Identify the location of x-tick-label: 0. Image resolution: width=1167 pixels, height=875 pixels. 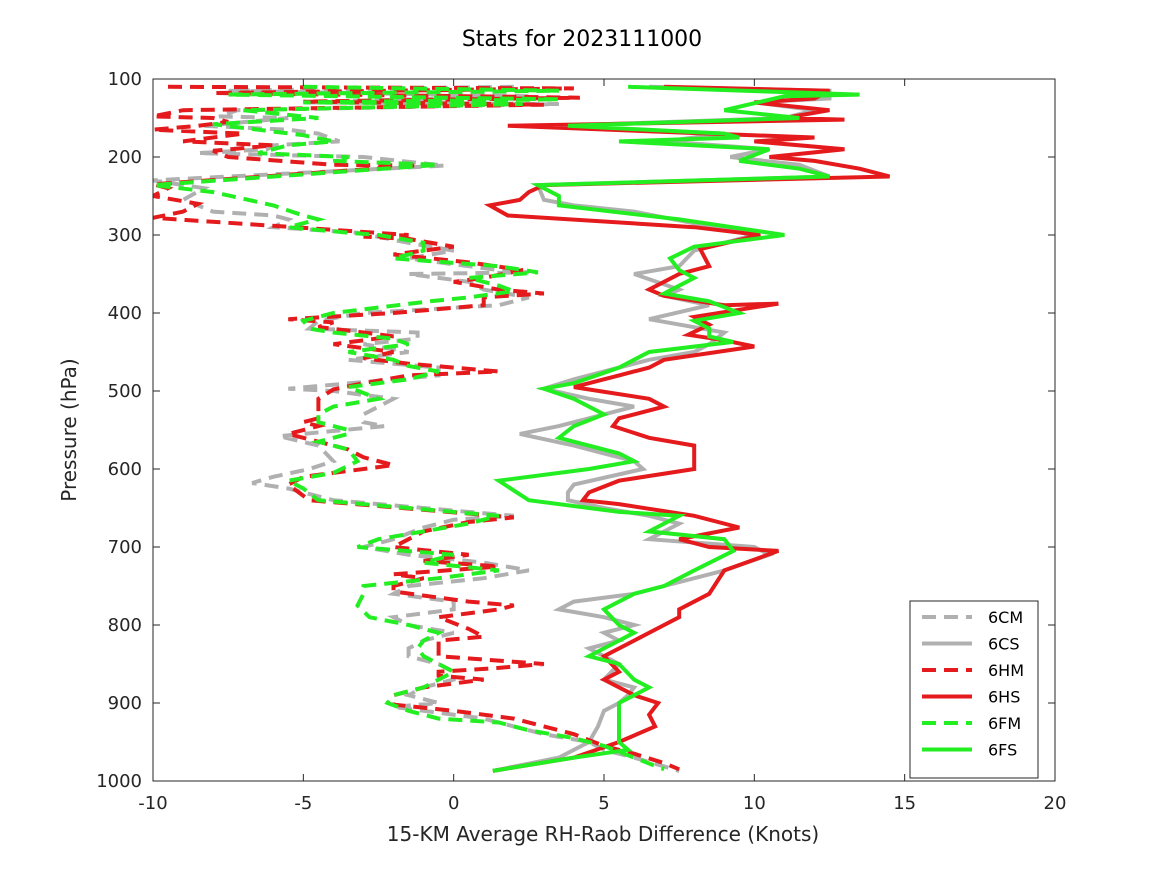
(453, 803).